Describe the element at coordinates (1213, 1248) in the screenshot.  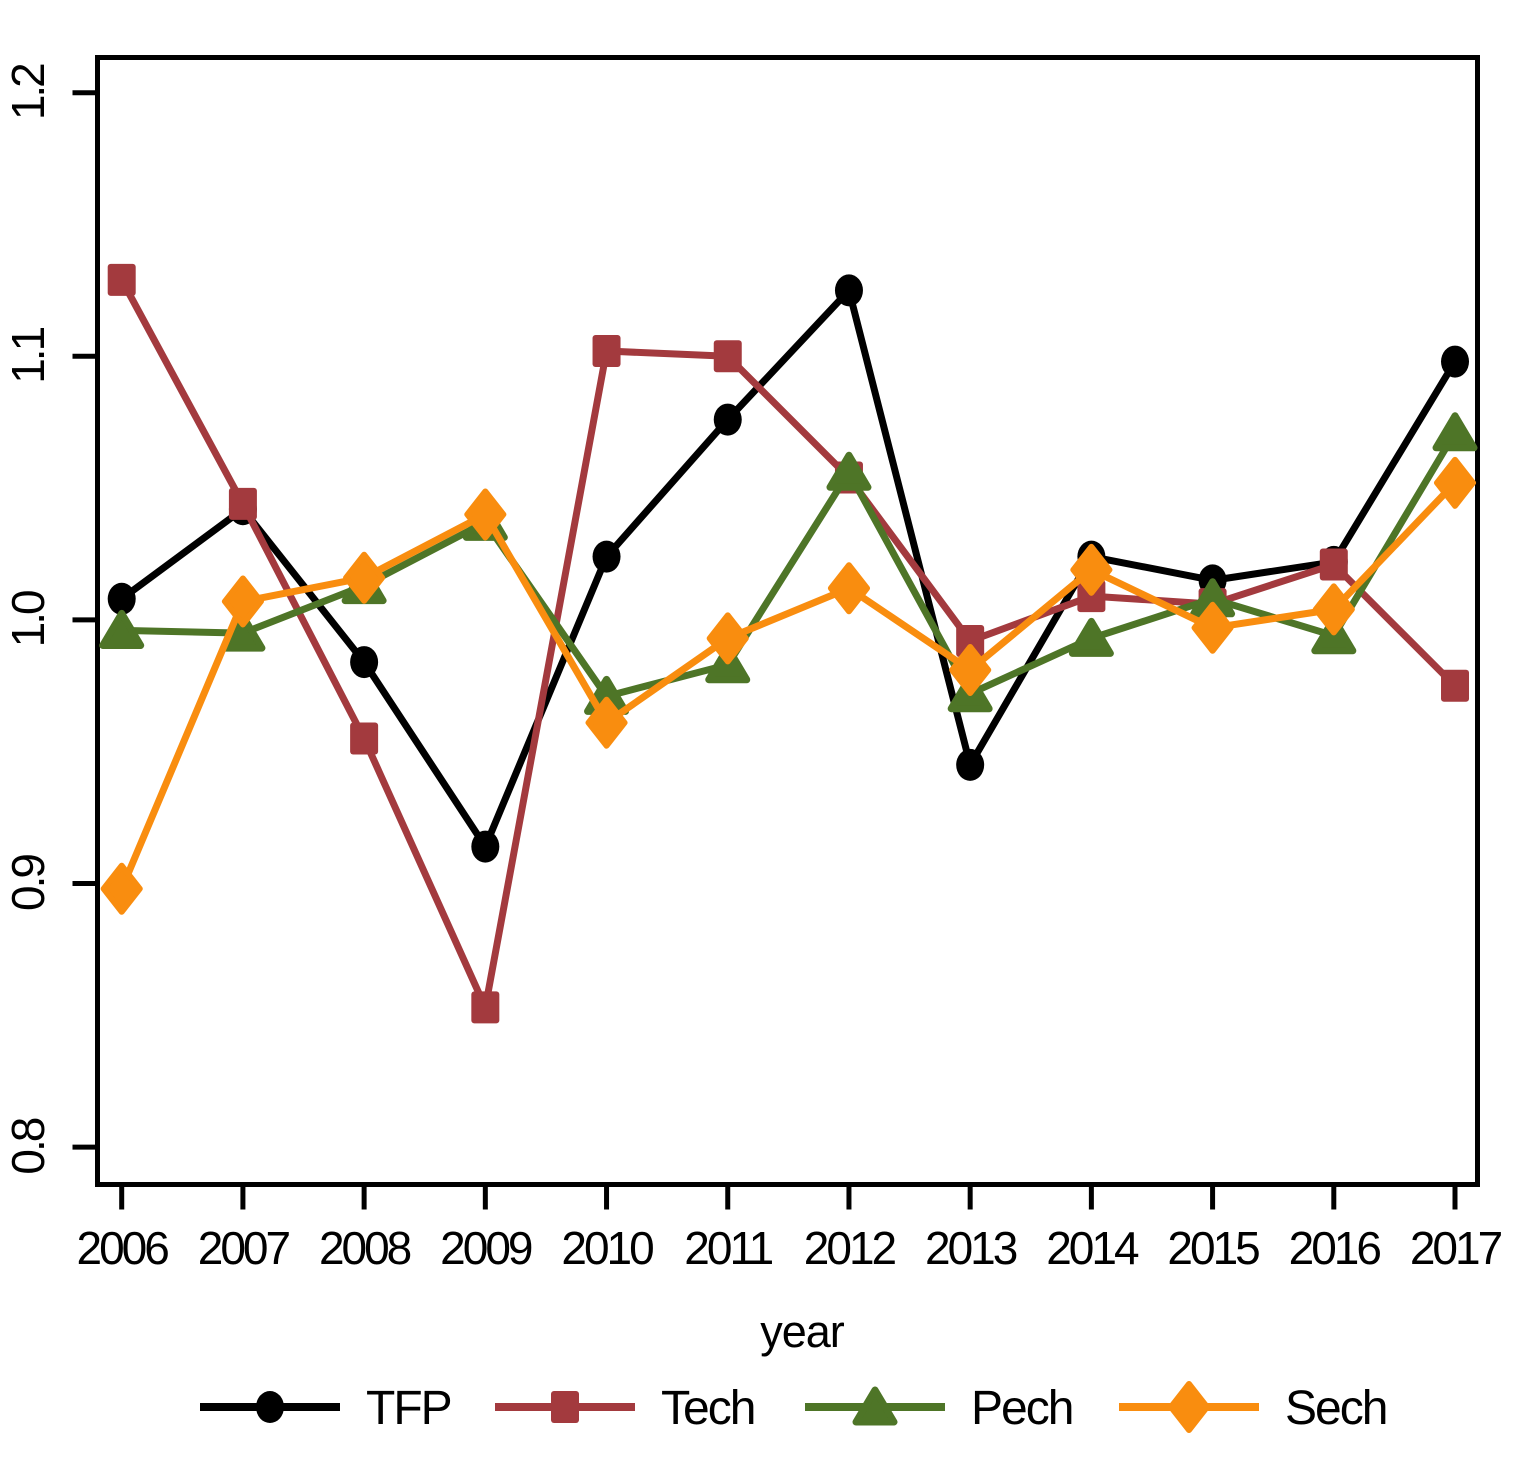
I see `x-axis-tick-label: 2015` at that location.